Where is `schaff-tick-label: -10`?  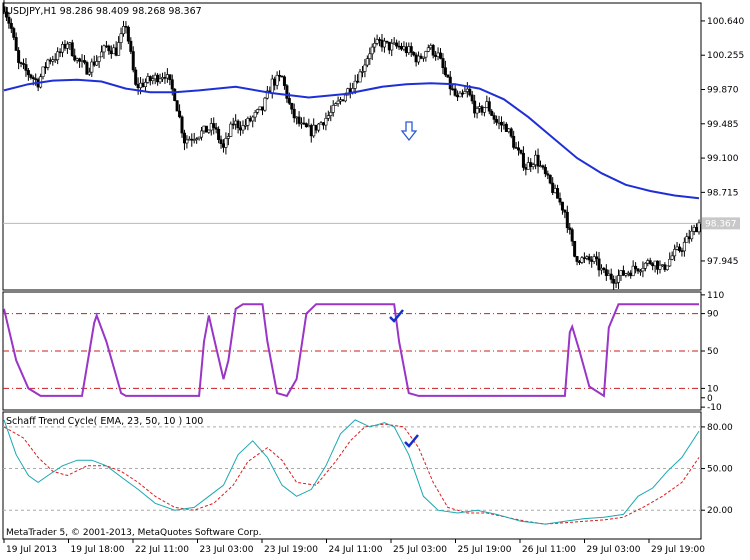 schaff-tick-label: -10 is located at coordinates (714, 408).